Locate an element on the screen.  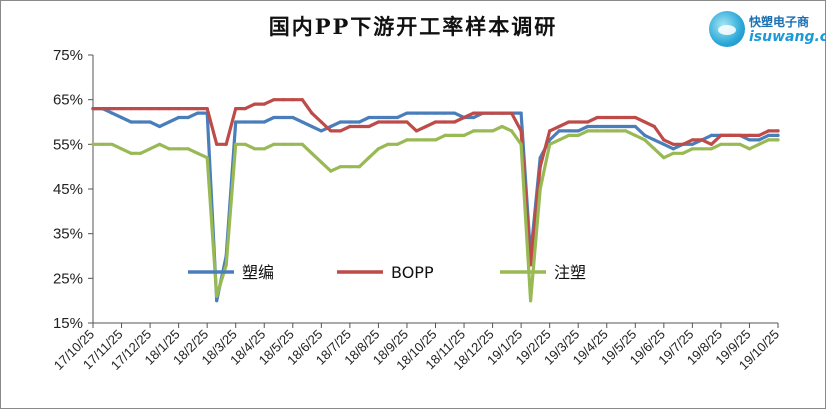
y-tick-label: 25% is located at coordinates (68, 278).